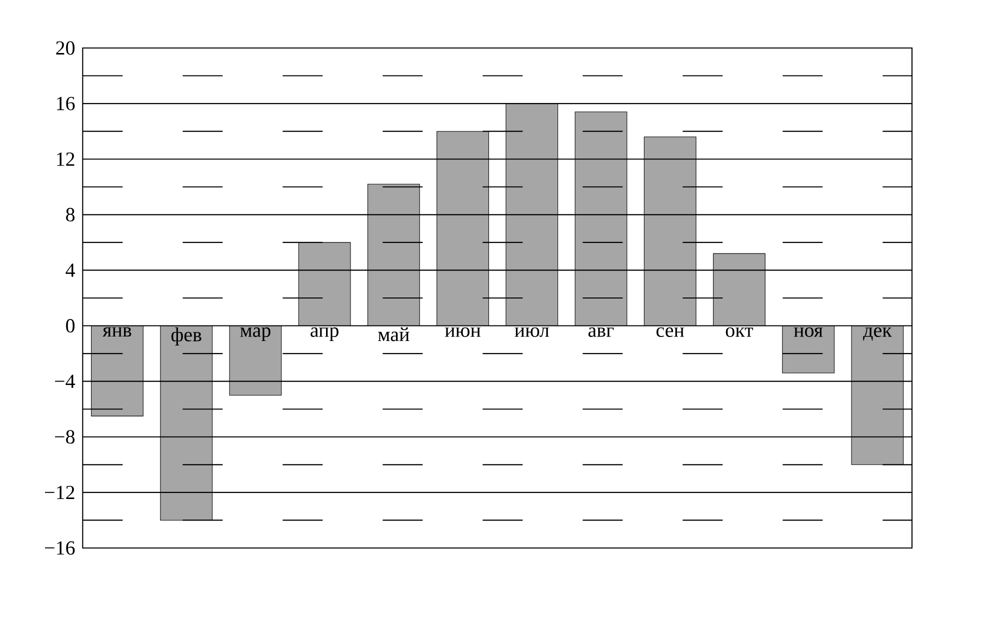 Image resolution: width=986 pixels, height=618 pixels. Describe the element at coordinates (740, 332) in the screenshot. I see `x-tick-label: окт` at that location.